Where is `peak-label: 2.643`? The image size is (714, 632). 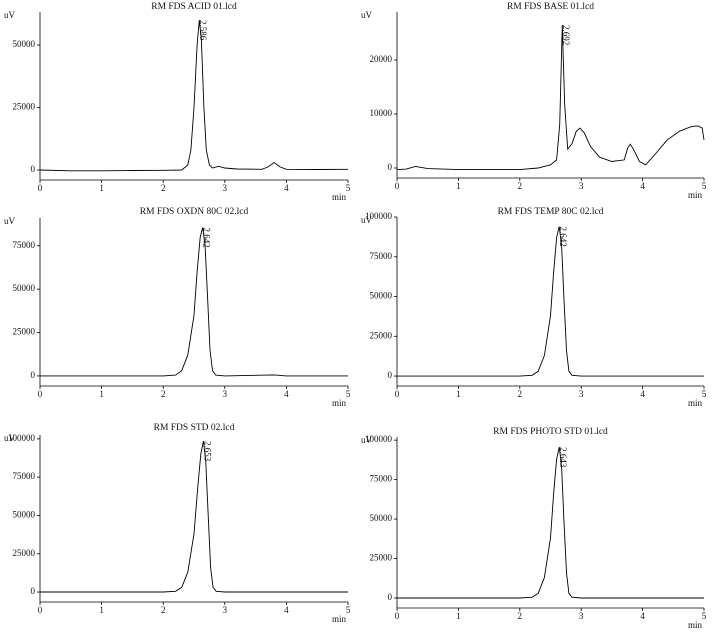 peak-label: 2.643 is located at coordinates (563, 457).